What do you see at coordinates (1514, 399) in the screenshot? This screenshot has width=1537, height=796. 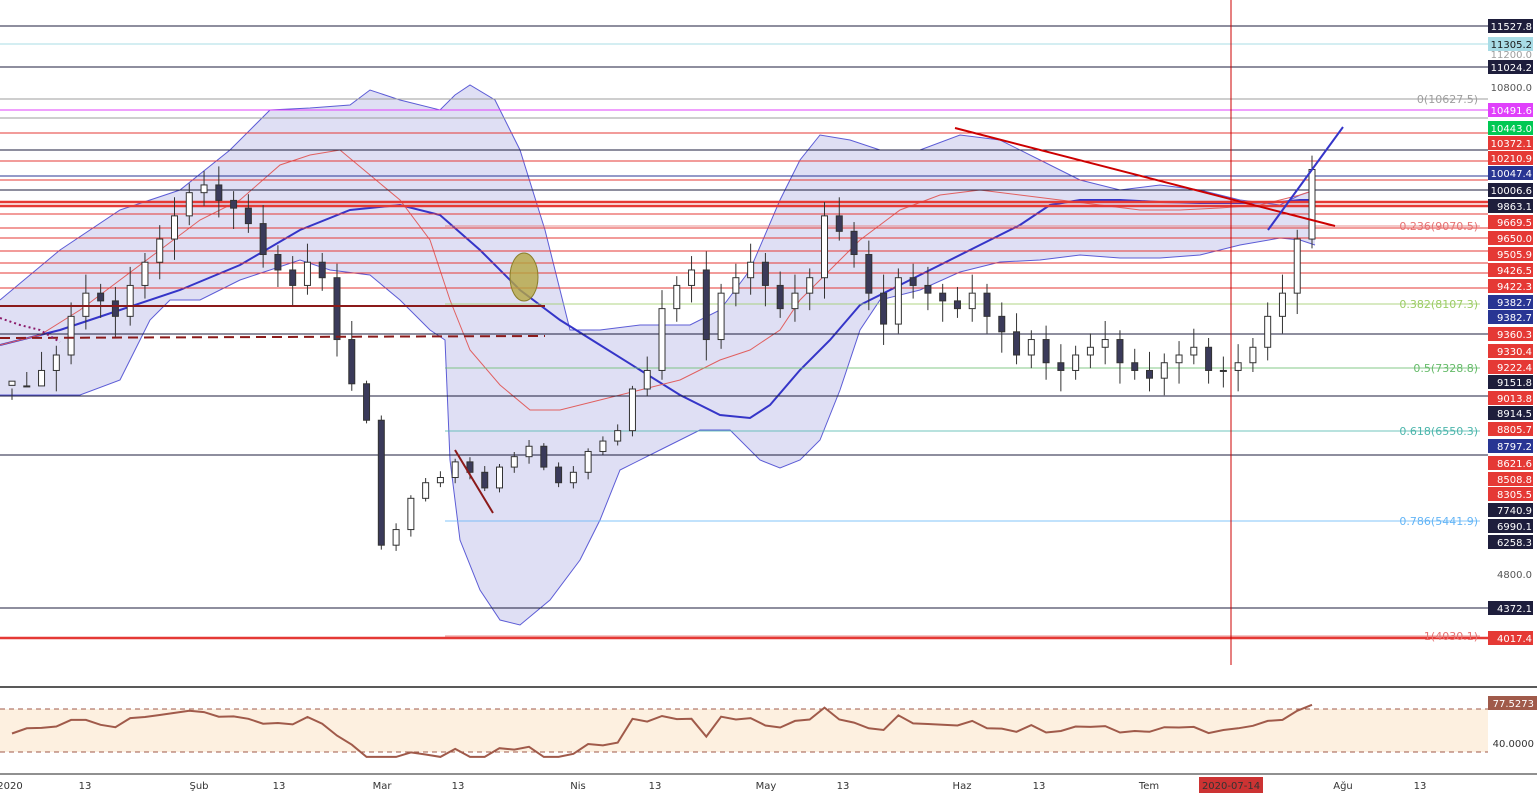 I see `price-axis-label: 9013.8` at bounding box center [1514, 399].